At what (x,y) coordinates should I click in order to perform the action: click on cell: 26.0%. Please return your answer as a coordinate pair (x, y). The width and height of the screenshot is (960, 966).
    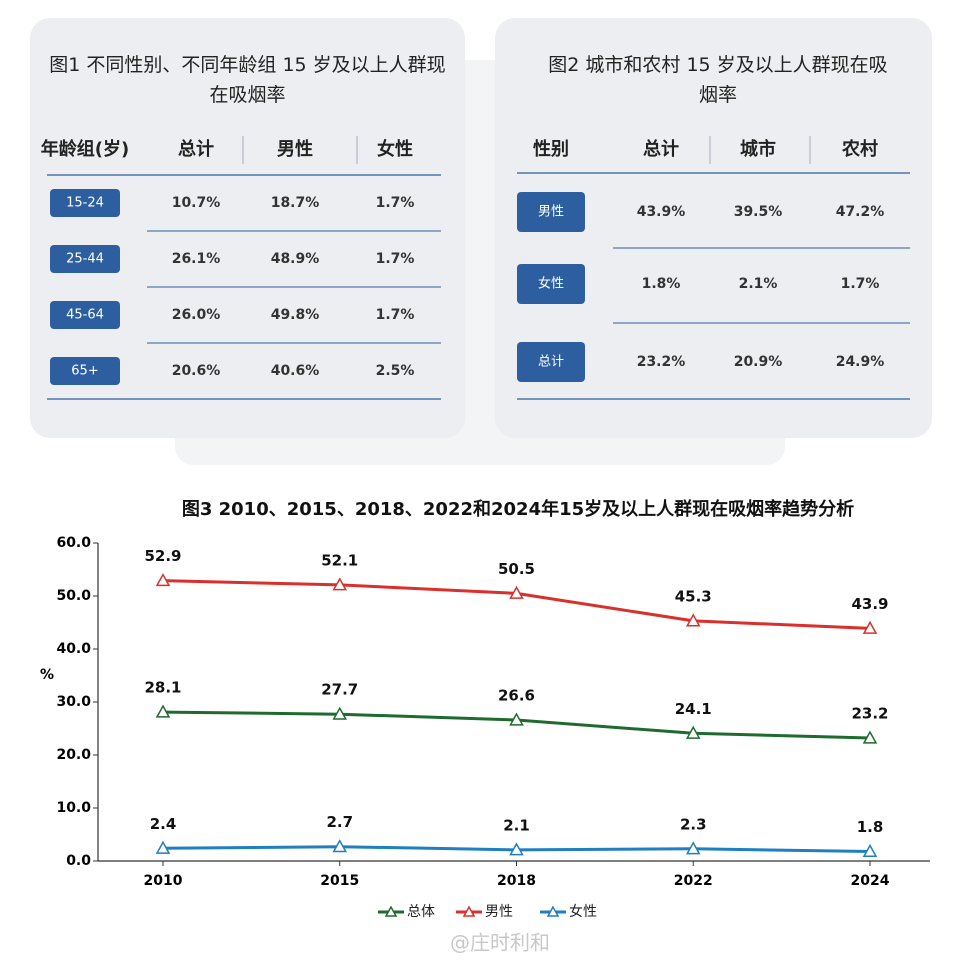
    Looking at the image, I should click on (196, 315).